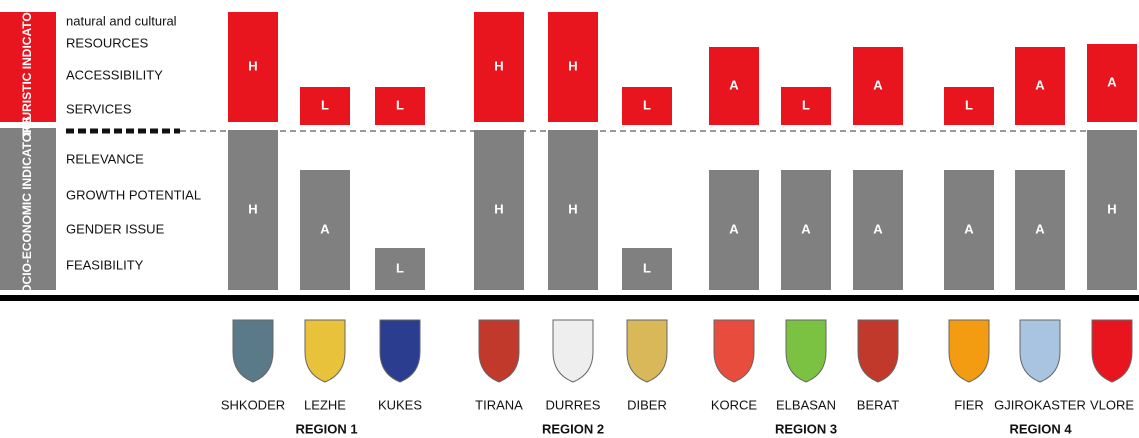  What do you see at coordinates (107, 42) in the screenshot?
I see `row-label: RESOURCES` at bounding box center [107, 42].